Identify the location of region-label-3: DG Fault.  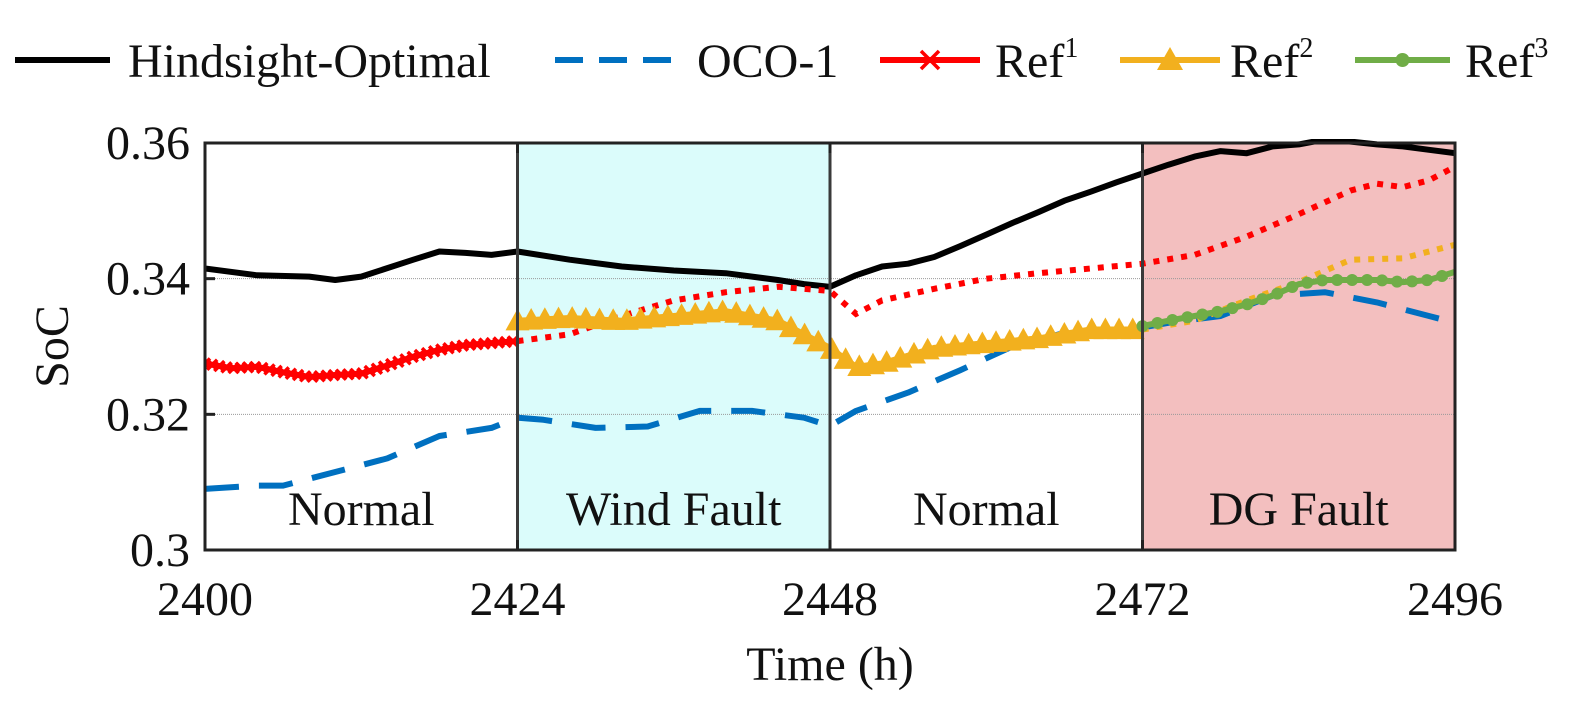
(1299, 509).